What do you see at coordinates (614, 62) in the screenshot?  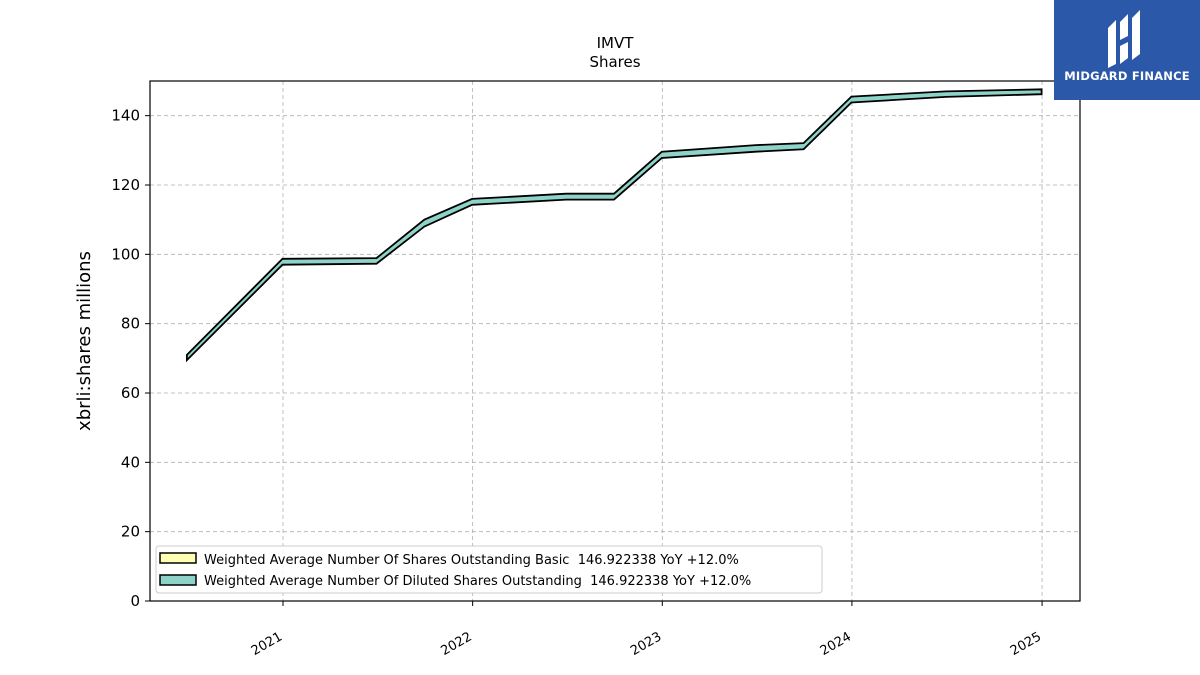 I see `chart-subtitle: Shares` at bounding box center [614, 62].